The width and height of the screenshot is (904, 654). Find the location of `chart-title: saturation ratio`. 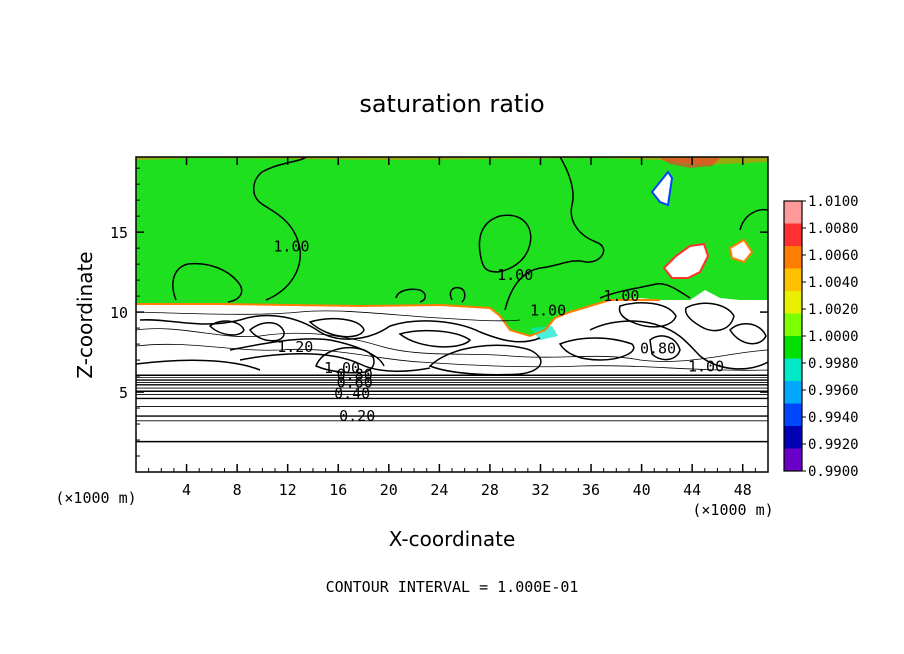

chart-title: saturation ratio is located at coordinates (451, 104).